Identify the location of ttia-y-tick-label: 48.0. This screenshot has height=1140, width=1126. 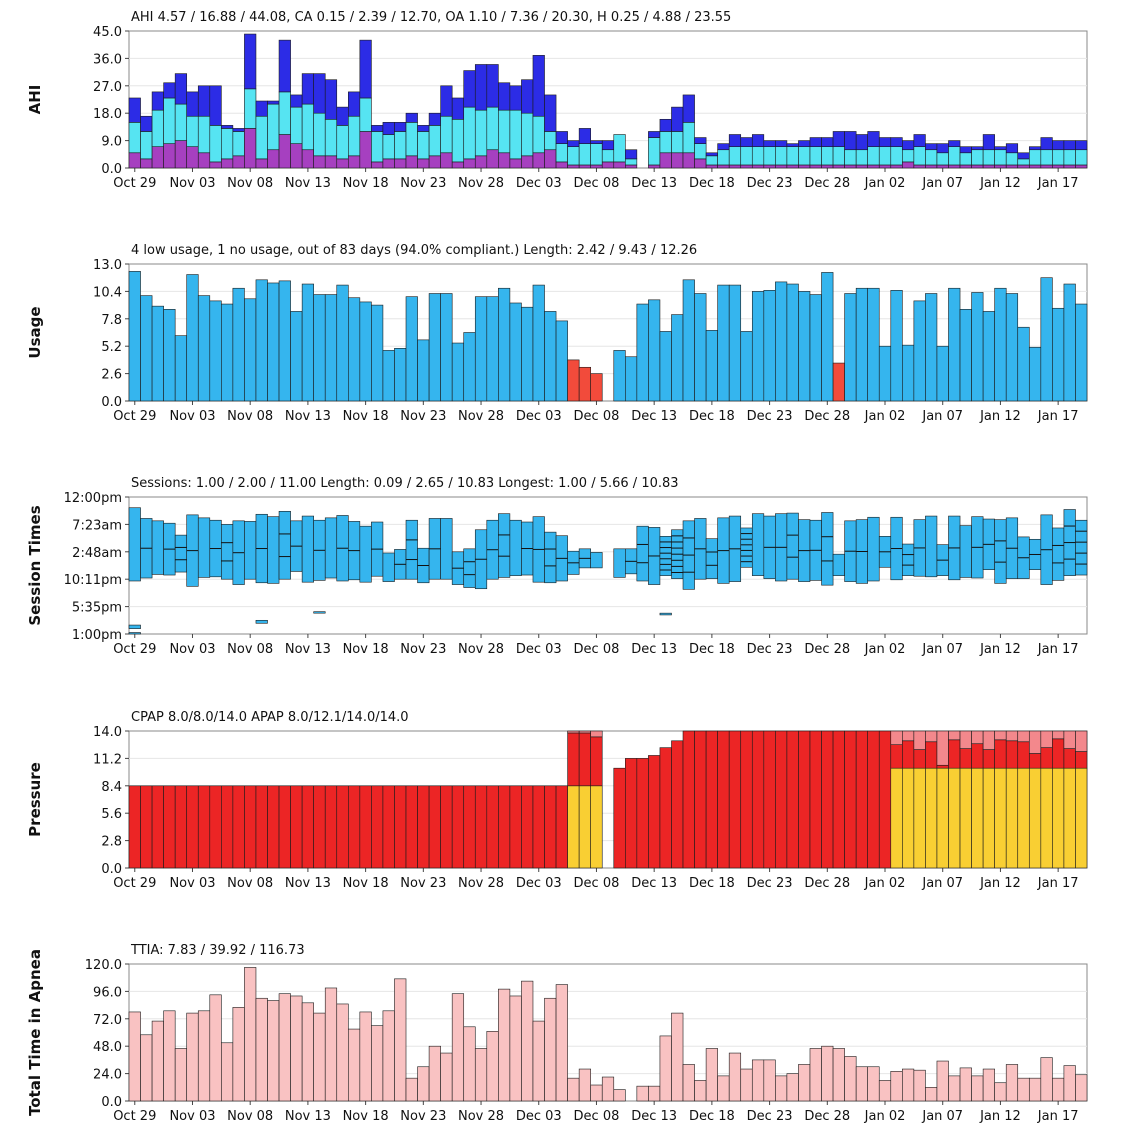
(107, 1047).